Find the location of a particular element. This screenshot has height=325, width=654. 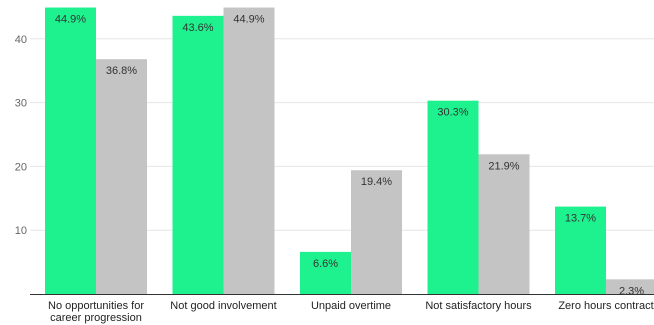

x-category-label: Not satisfactory hours is located at coordinates (478, 306).